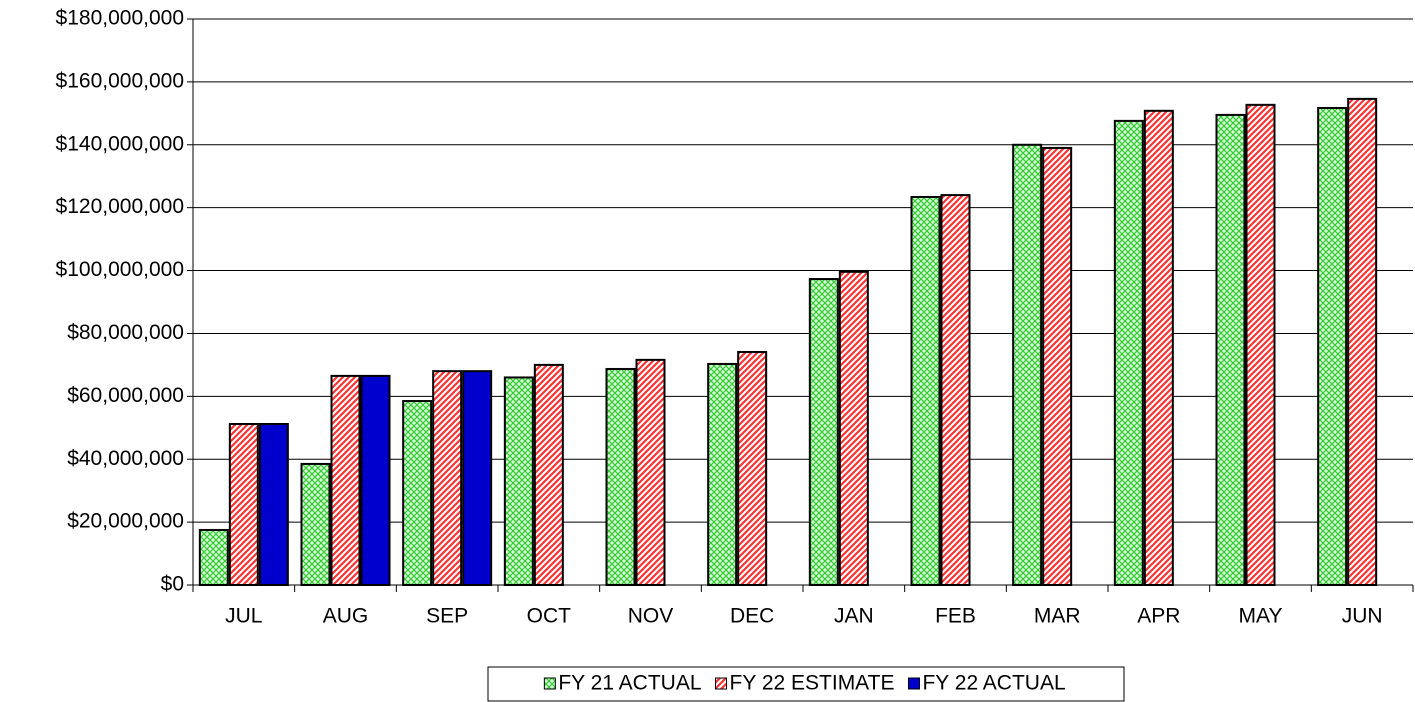 This screenshot has width=1415, height=702. What do you see at coordinates (172, 584) in the screenshot?
I see `y-tick-label: $0` at bounding box center [172, 584].